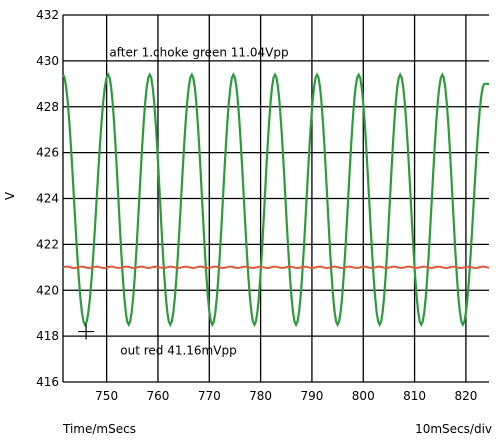 The image size is (499, 443). What do you see at coordinates (157, 396) in the screenshot?
I see `x-tick-label: 760` at bounding box center [157, 396].